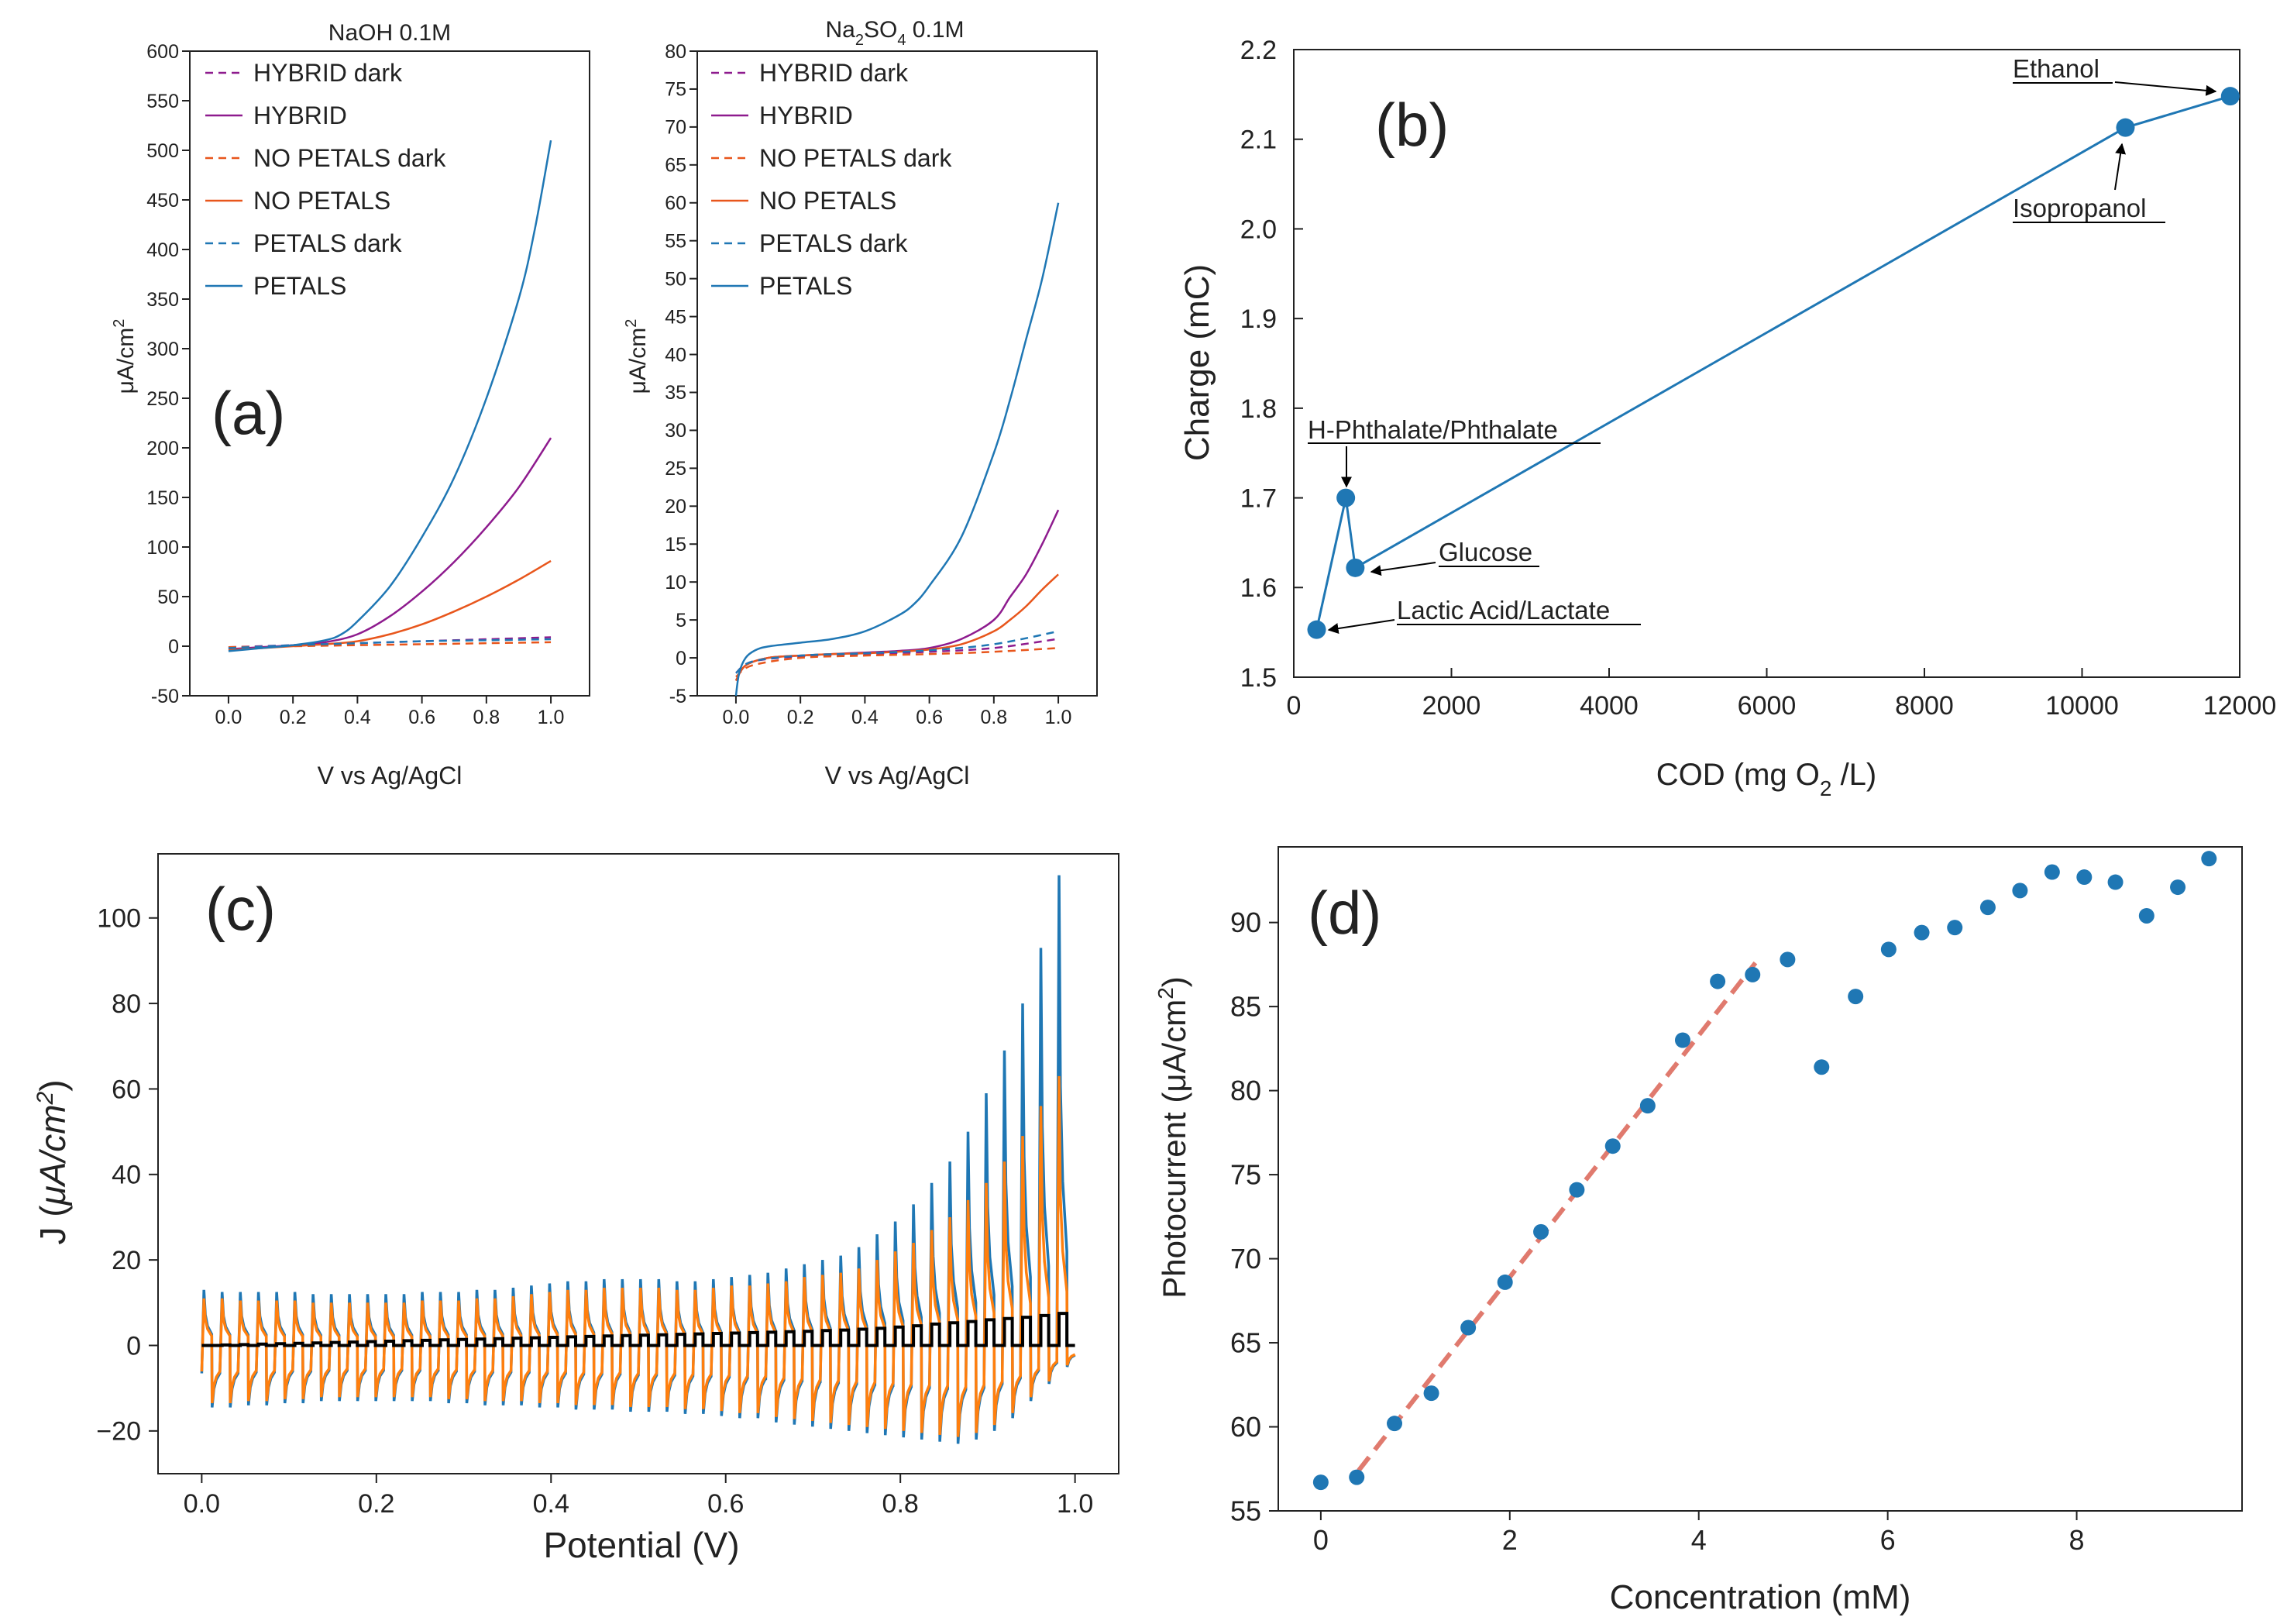 Image resolution: width=2280 pixels, height=1624 pixels. I want to click on y-tick-label: 25, so click(675, 469).